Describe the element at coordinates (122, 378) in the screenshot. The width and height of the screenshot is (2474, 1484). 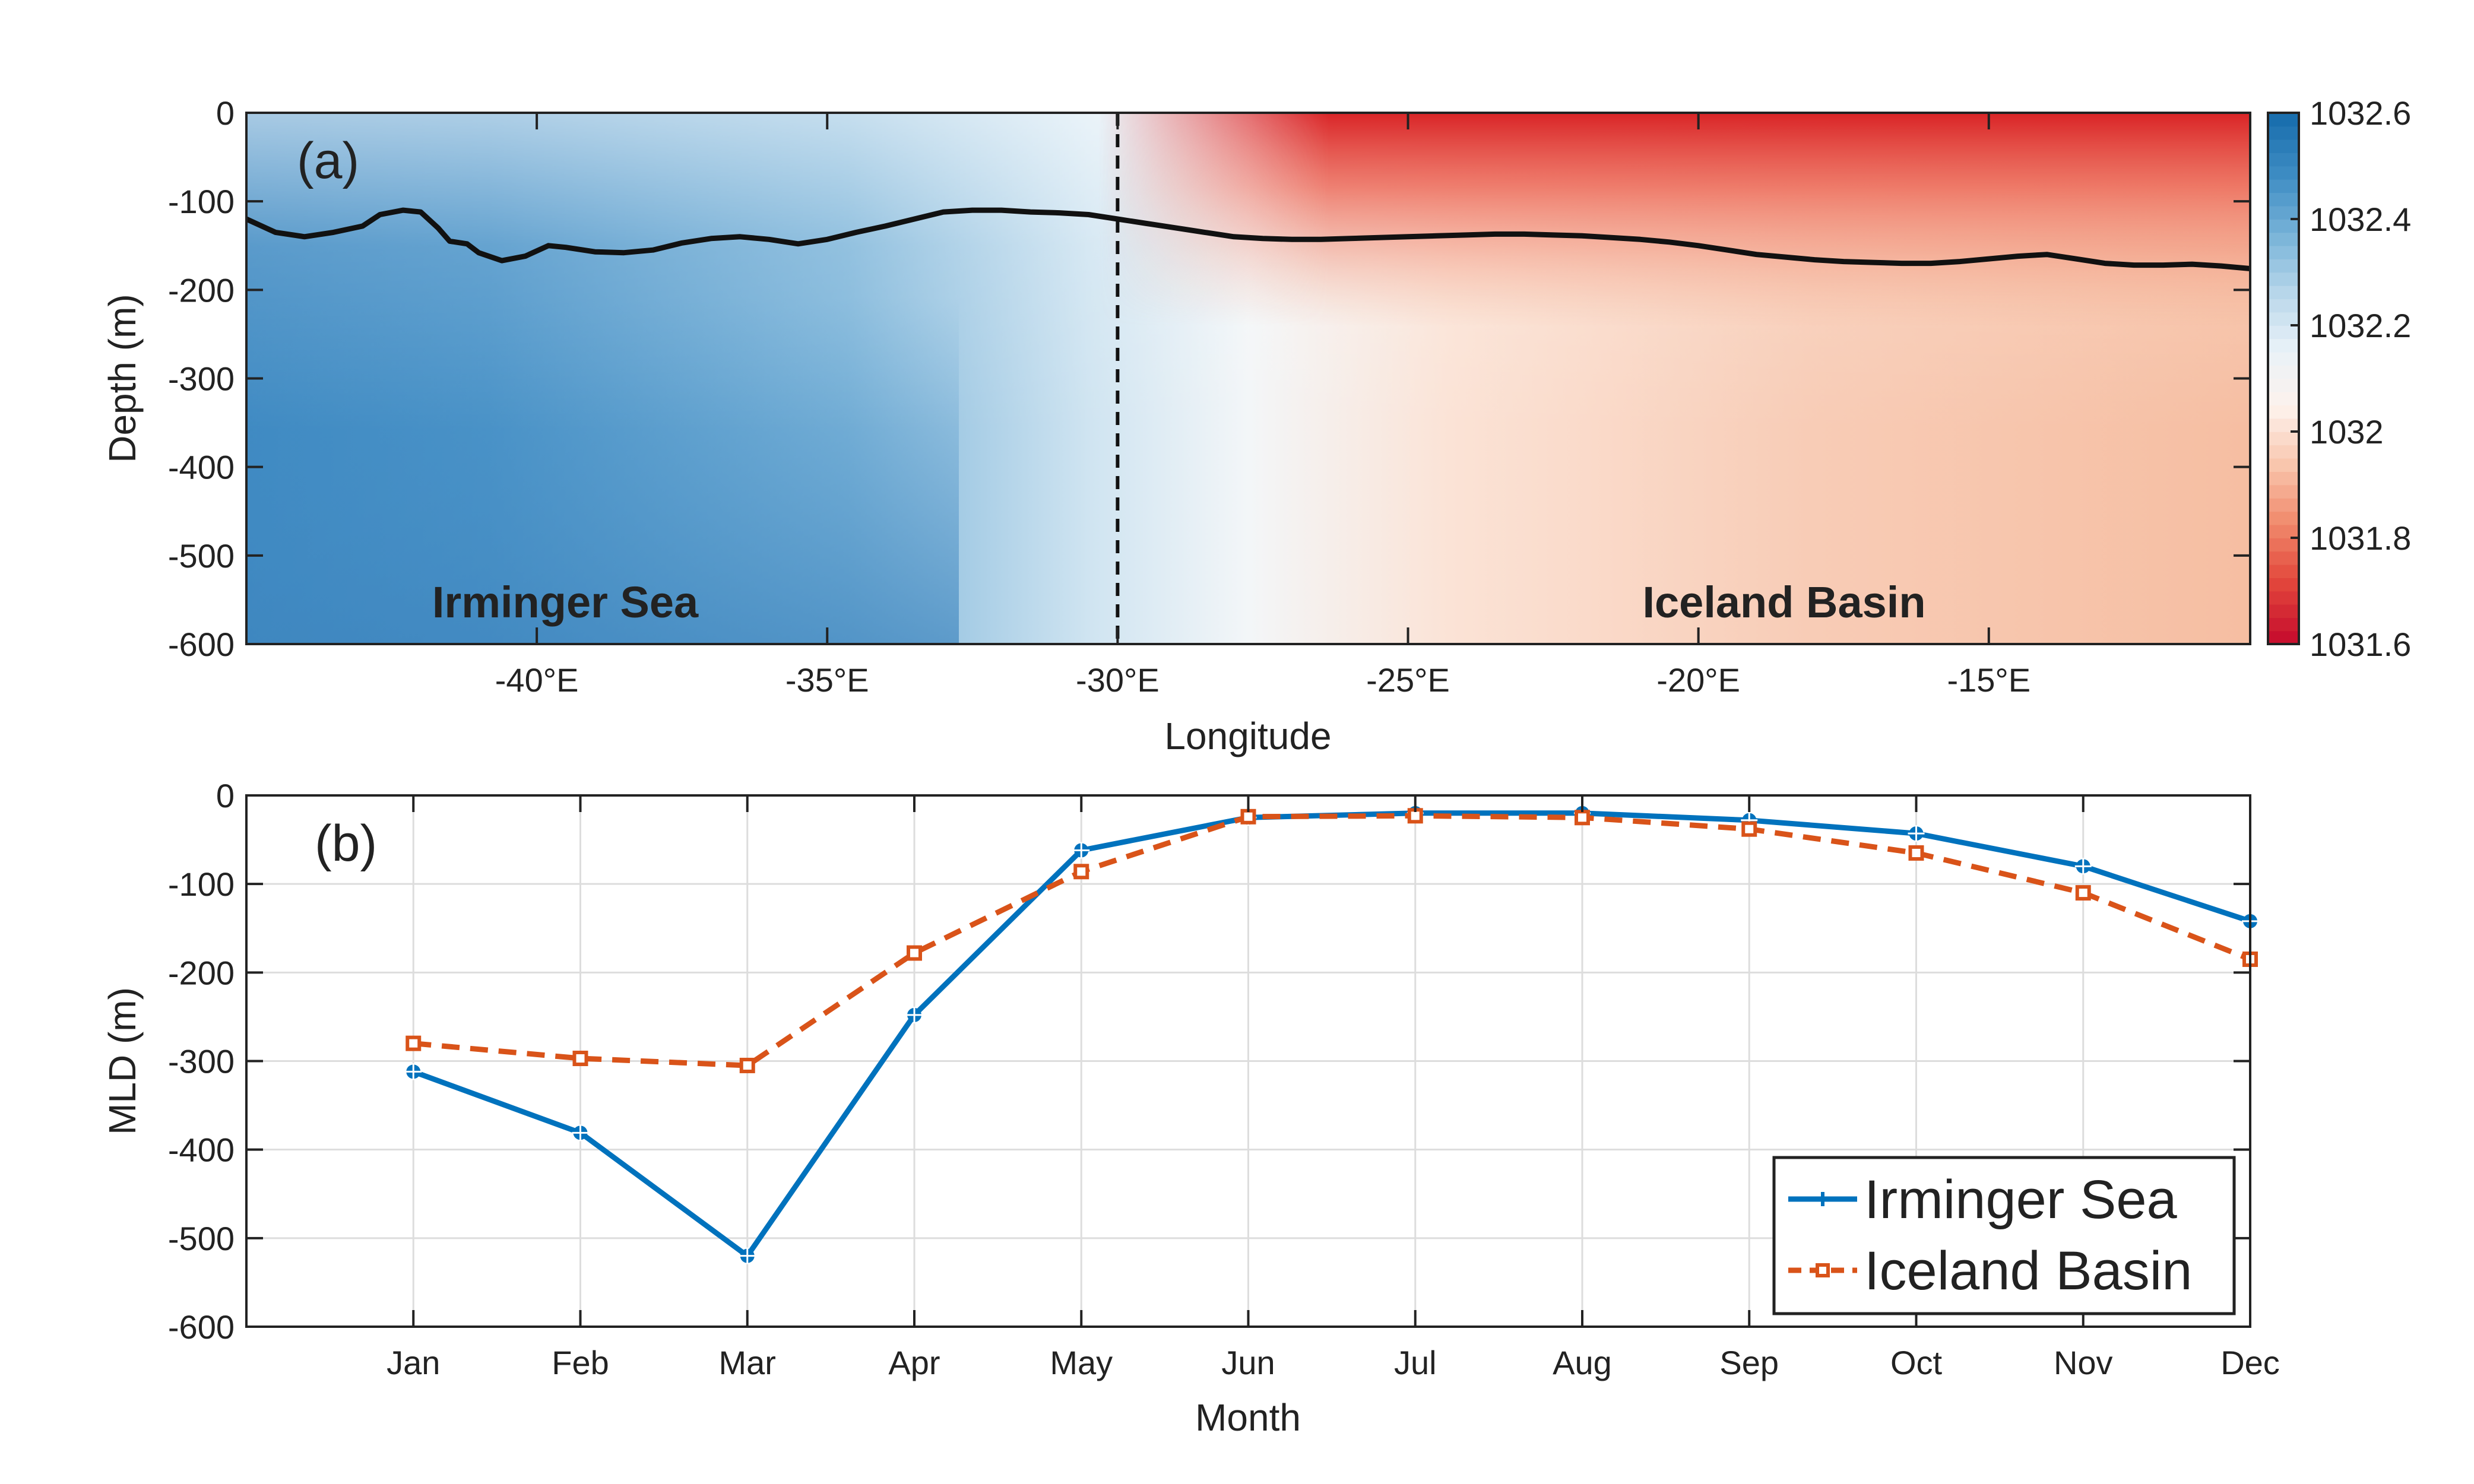
I see `panel-a-ylabel: Depth (m)` at that location.